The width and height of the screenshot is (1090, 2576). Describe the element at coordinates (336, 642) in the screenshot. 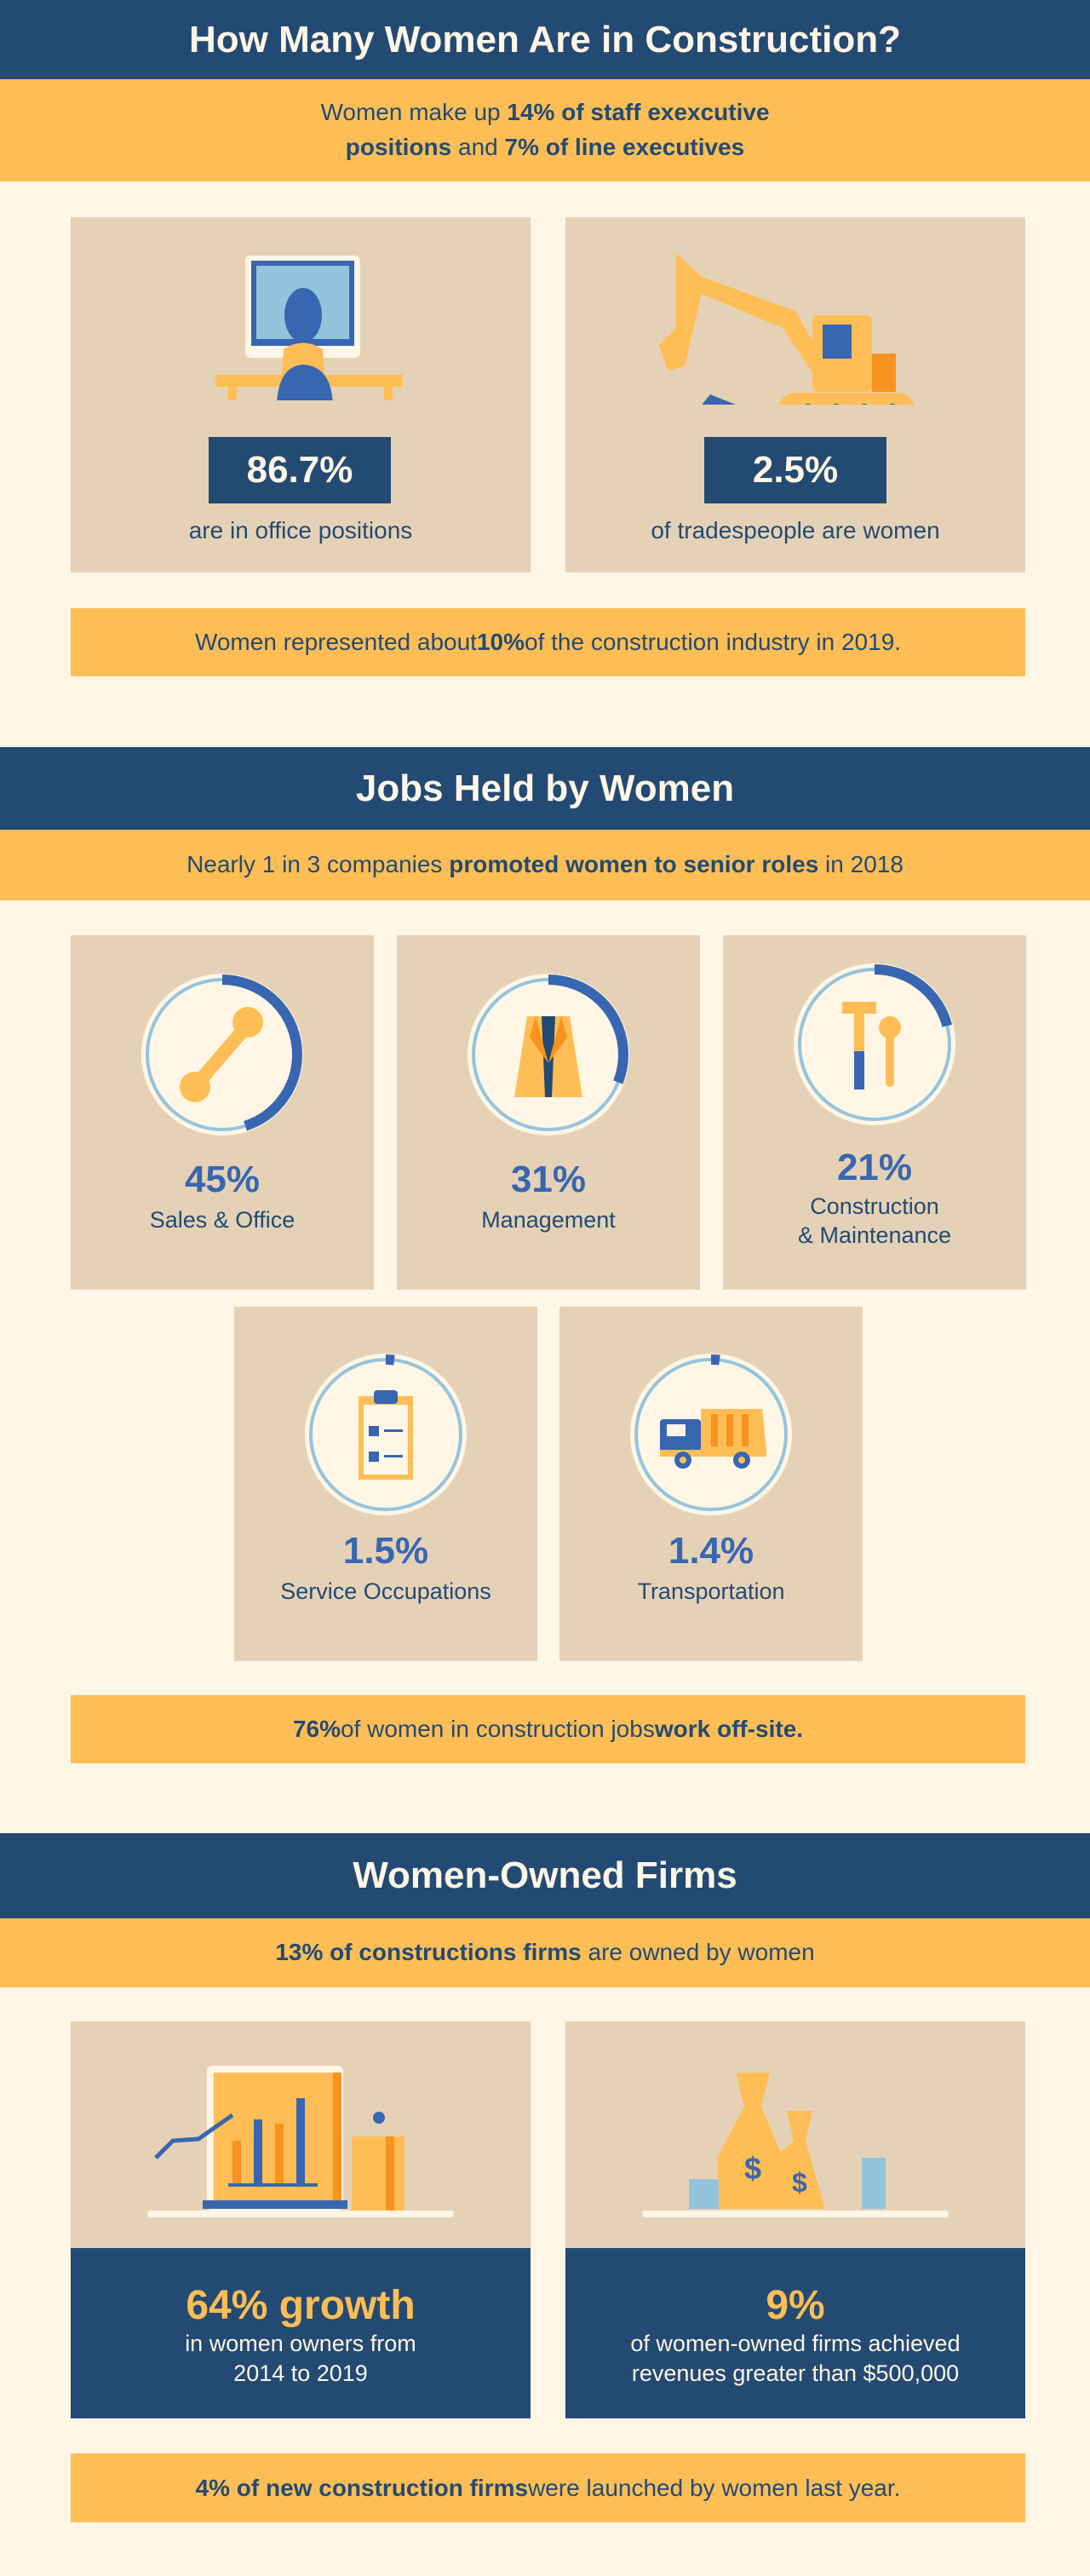

I see `text: Women represented about` at that location.